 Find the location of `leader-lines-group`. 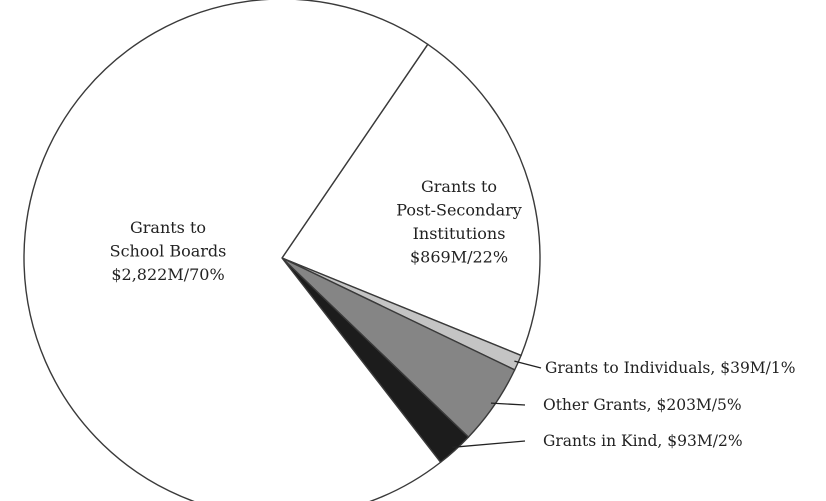

leader-lines-group is located at coordinates (497, 404).